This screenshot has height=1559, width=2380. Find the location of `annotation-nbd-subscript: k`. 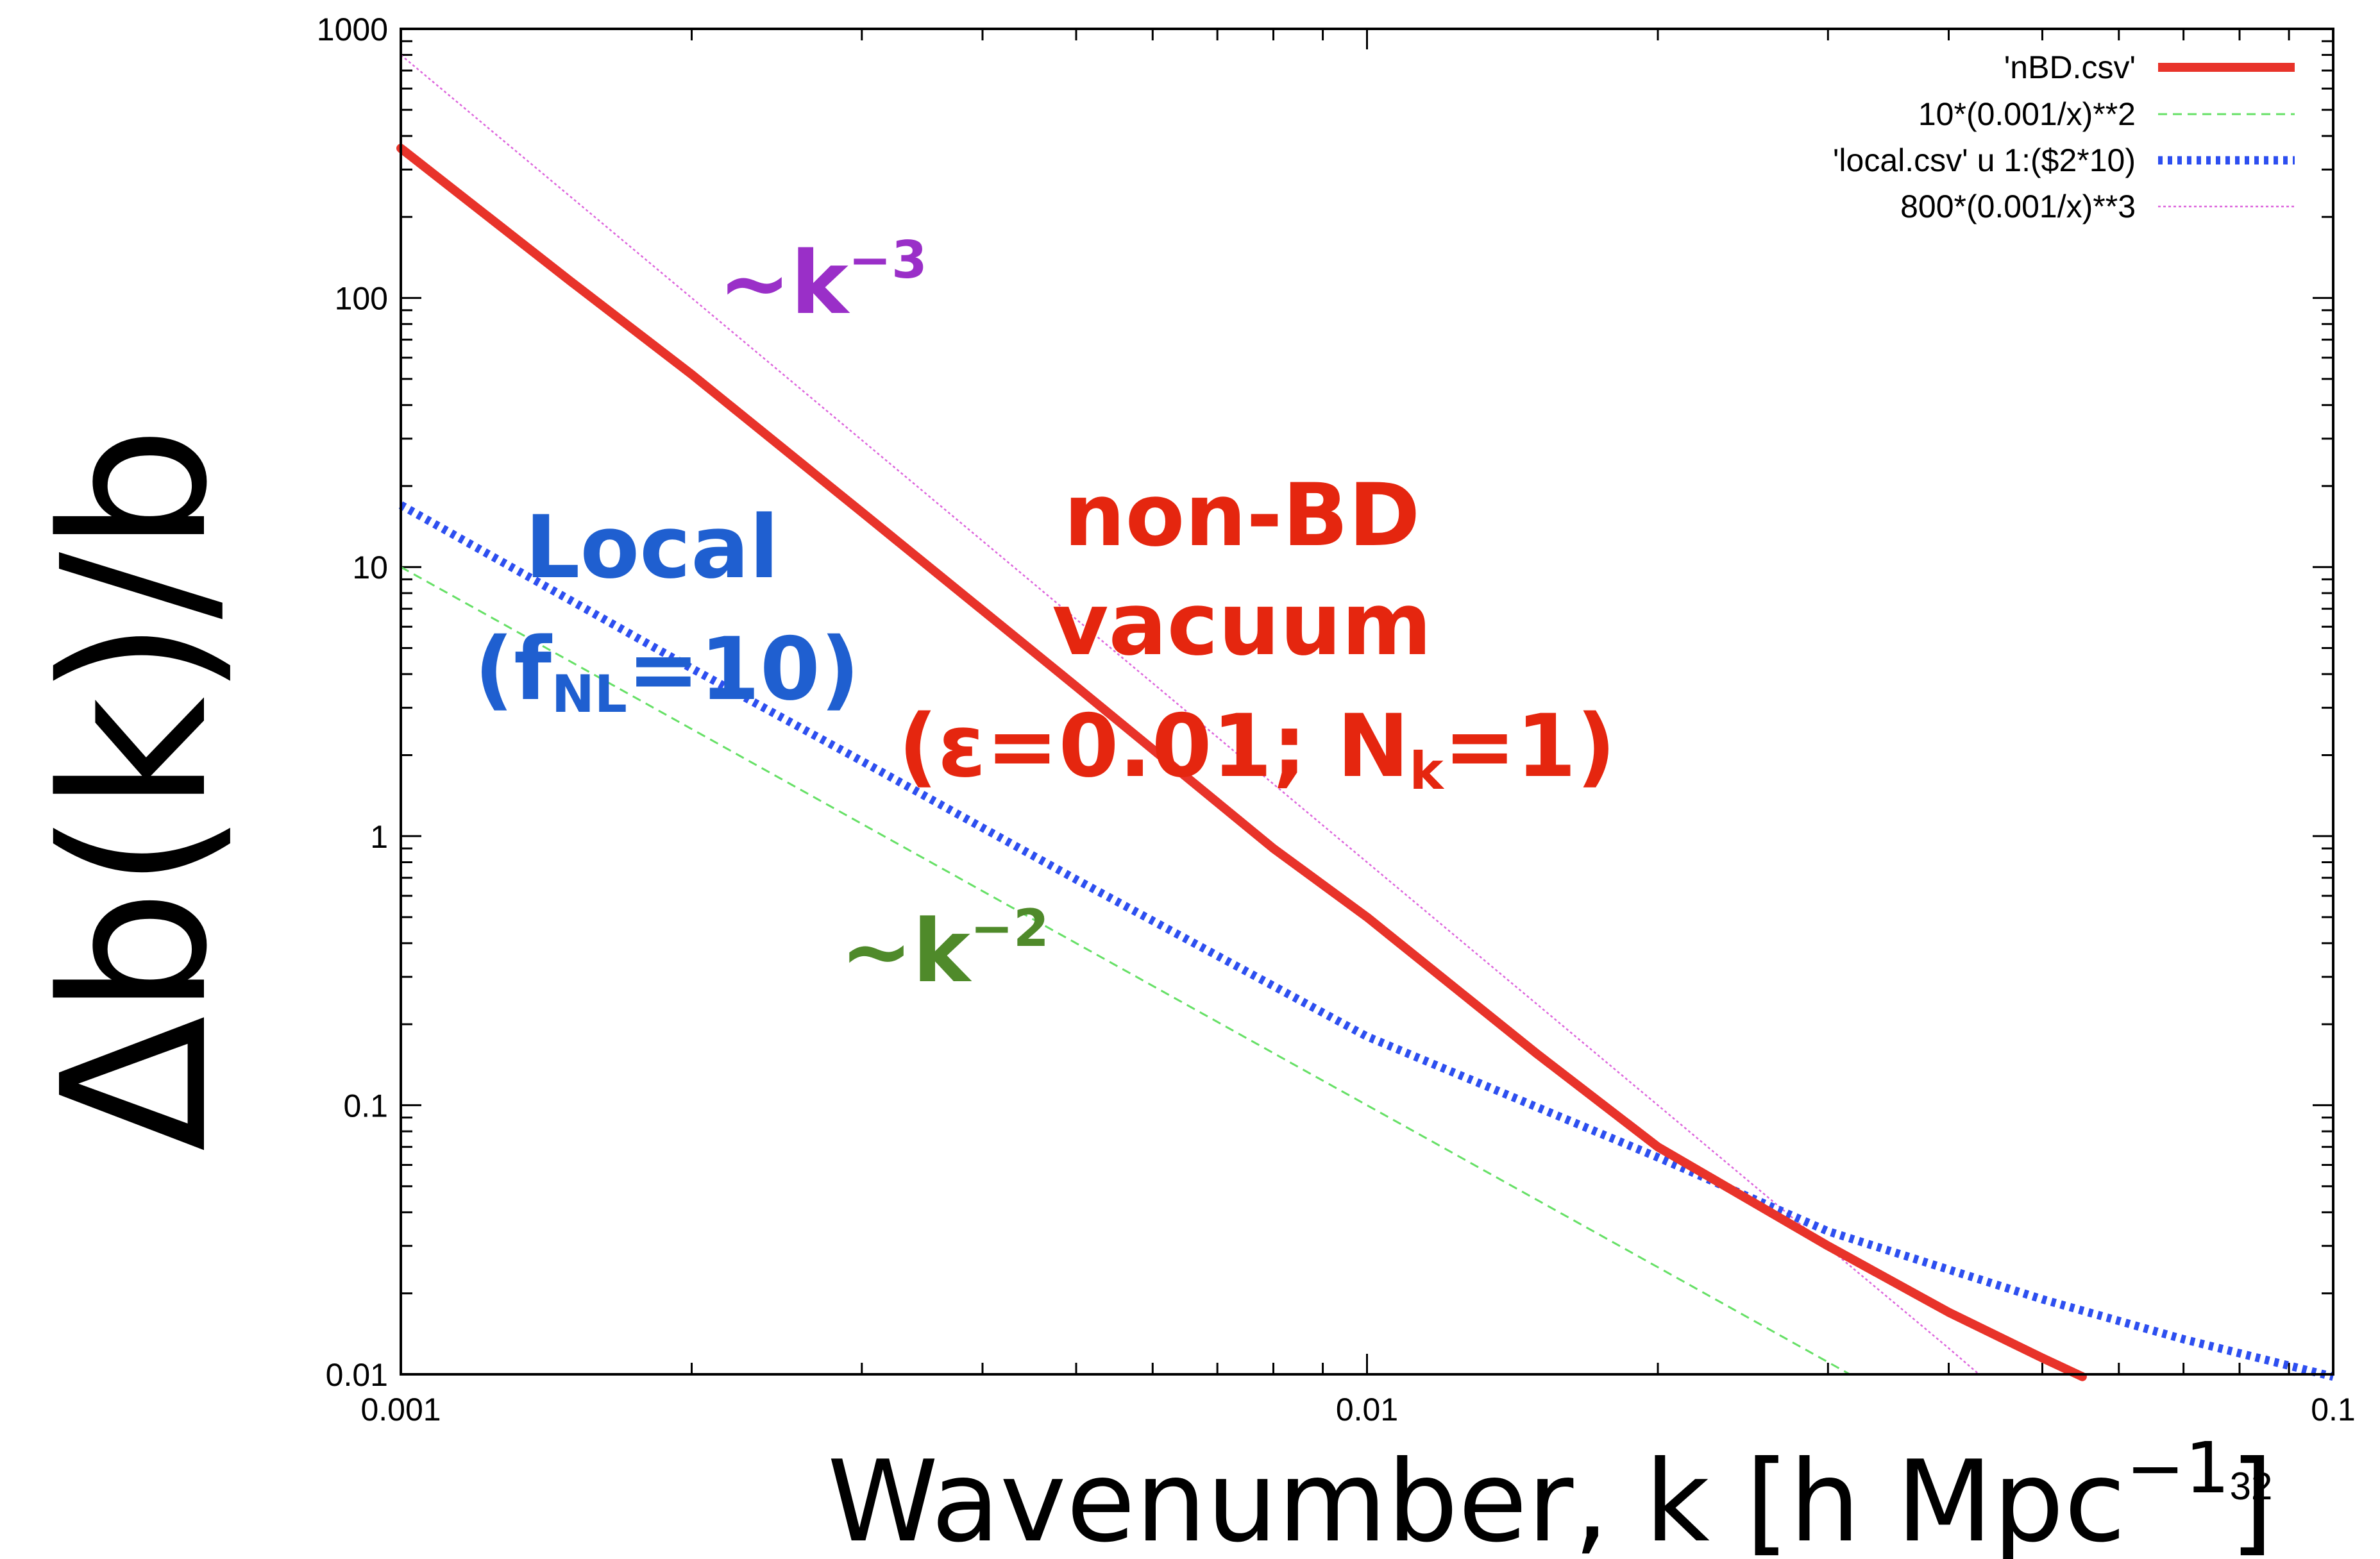

annotation-nbd-subscript: k is located at coordinates (1427, 771).